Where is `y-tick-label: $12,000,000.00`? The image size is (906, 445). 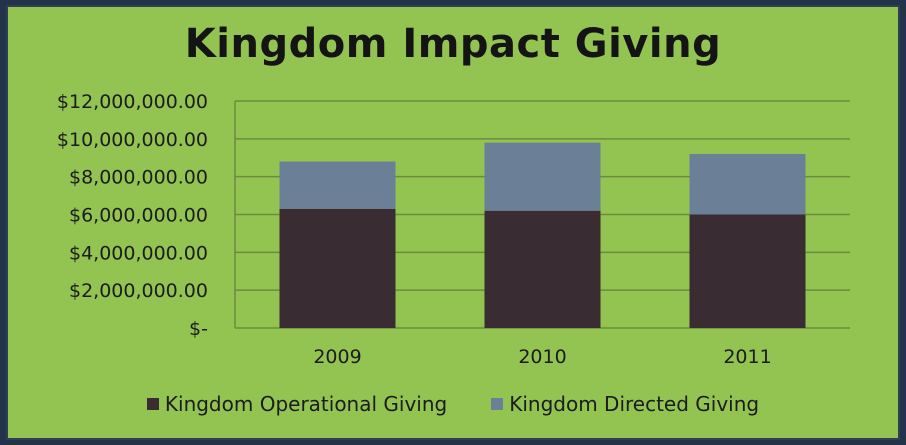
y-tick-label: $12,000,000.00 is located at coordinates (132, 102).